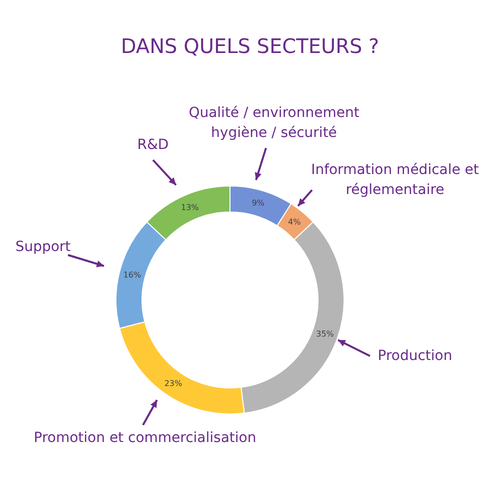 The image size is (500, 500). I want to click on slice-label: Production, so click(415, 356).